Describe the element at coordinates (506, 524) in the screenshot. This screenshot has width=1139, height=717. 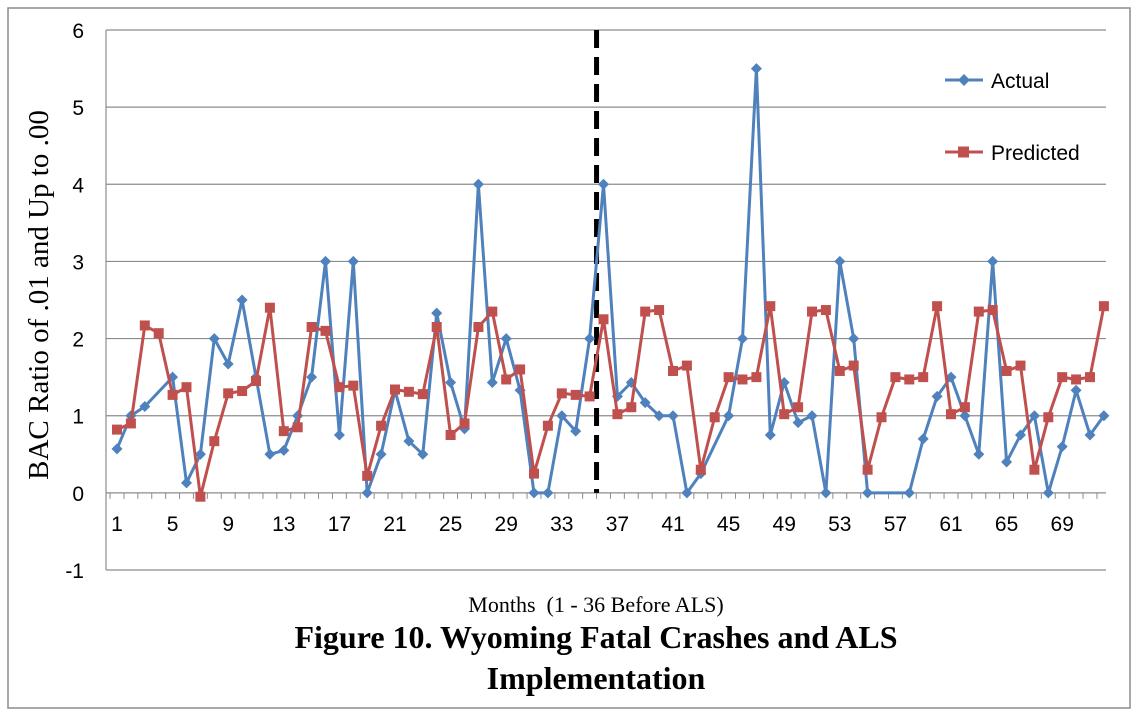
I see `x-tick-label: 29` at that location.